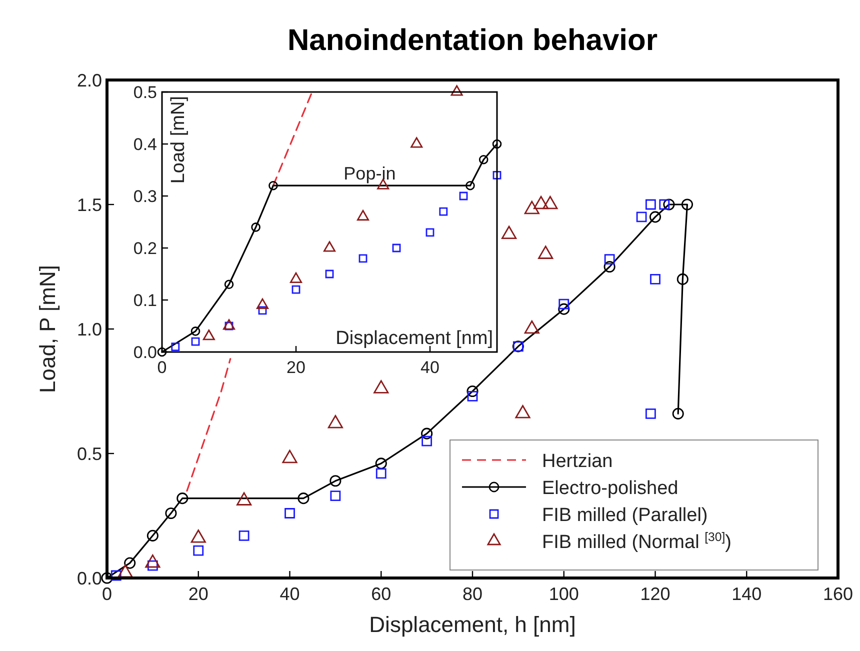  I want to click on legend-label: Electro-polished, so click(610, 488).